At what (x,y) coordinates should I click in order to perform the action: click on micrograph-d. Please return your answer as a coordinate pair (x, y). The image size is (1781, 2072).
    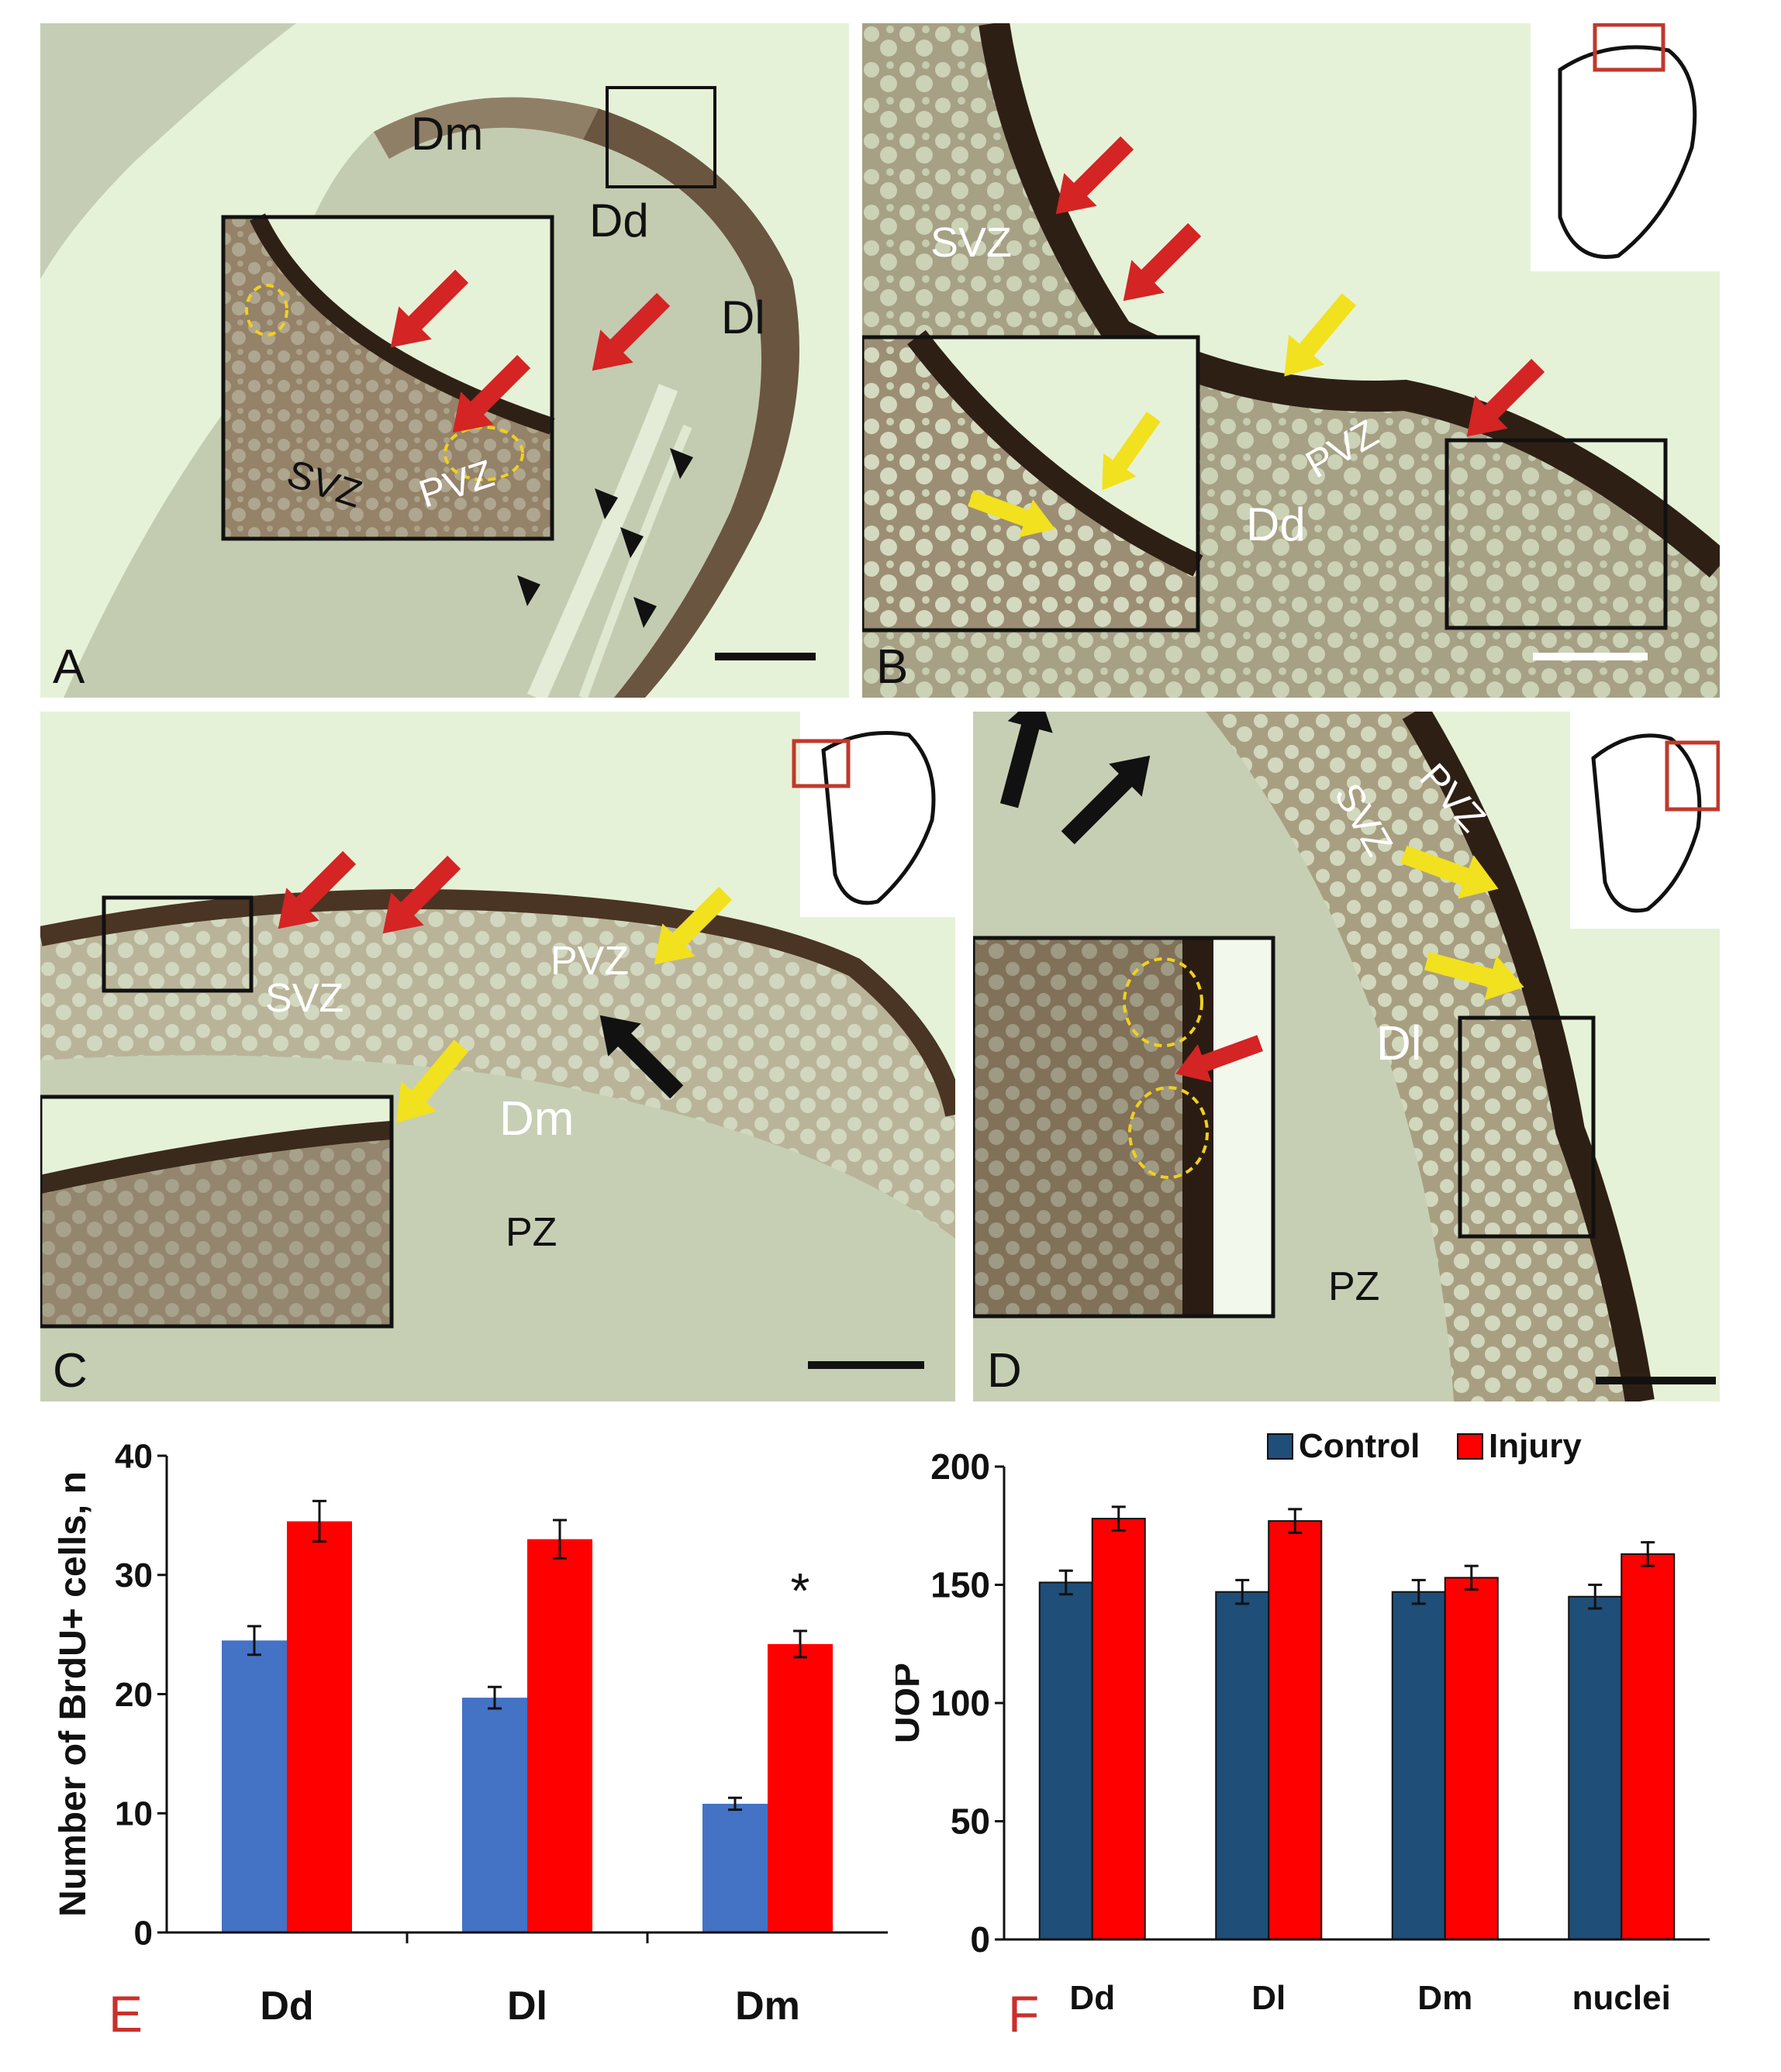
    Looking at the image, I should click on (1346, 1056).